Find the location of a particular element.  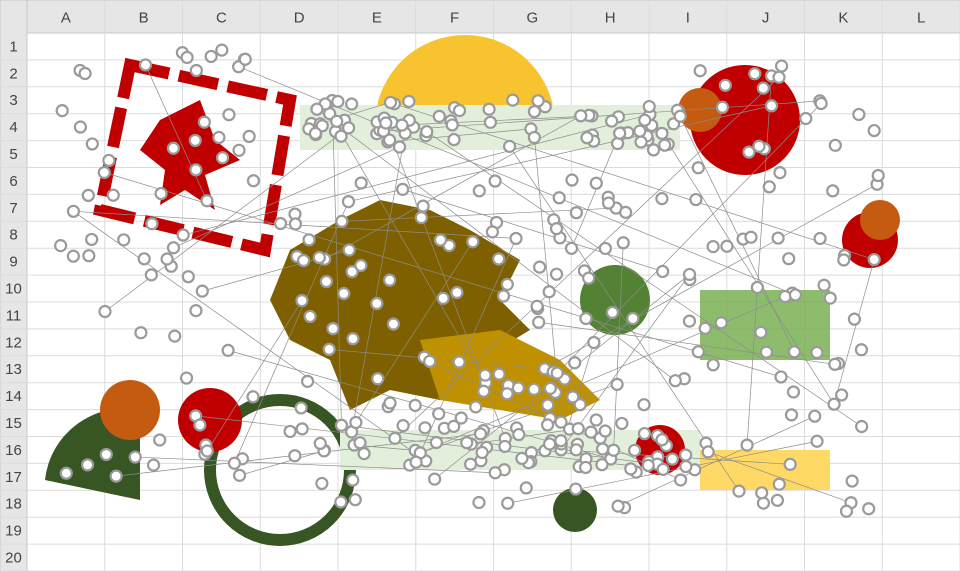

row-header: 14 is located at coordinates (13, 396).